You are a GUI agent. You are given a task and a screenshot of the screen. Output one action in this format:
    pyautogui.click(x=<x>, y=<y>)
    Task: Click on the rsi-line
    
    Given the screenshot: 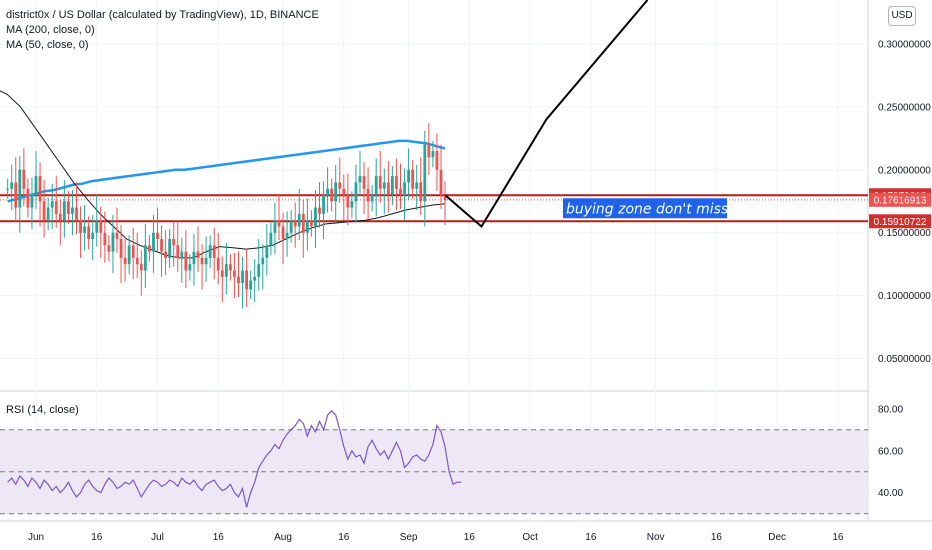 What is the action you would take?
    pyautogui.click(x=234, y=459)
    